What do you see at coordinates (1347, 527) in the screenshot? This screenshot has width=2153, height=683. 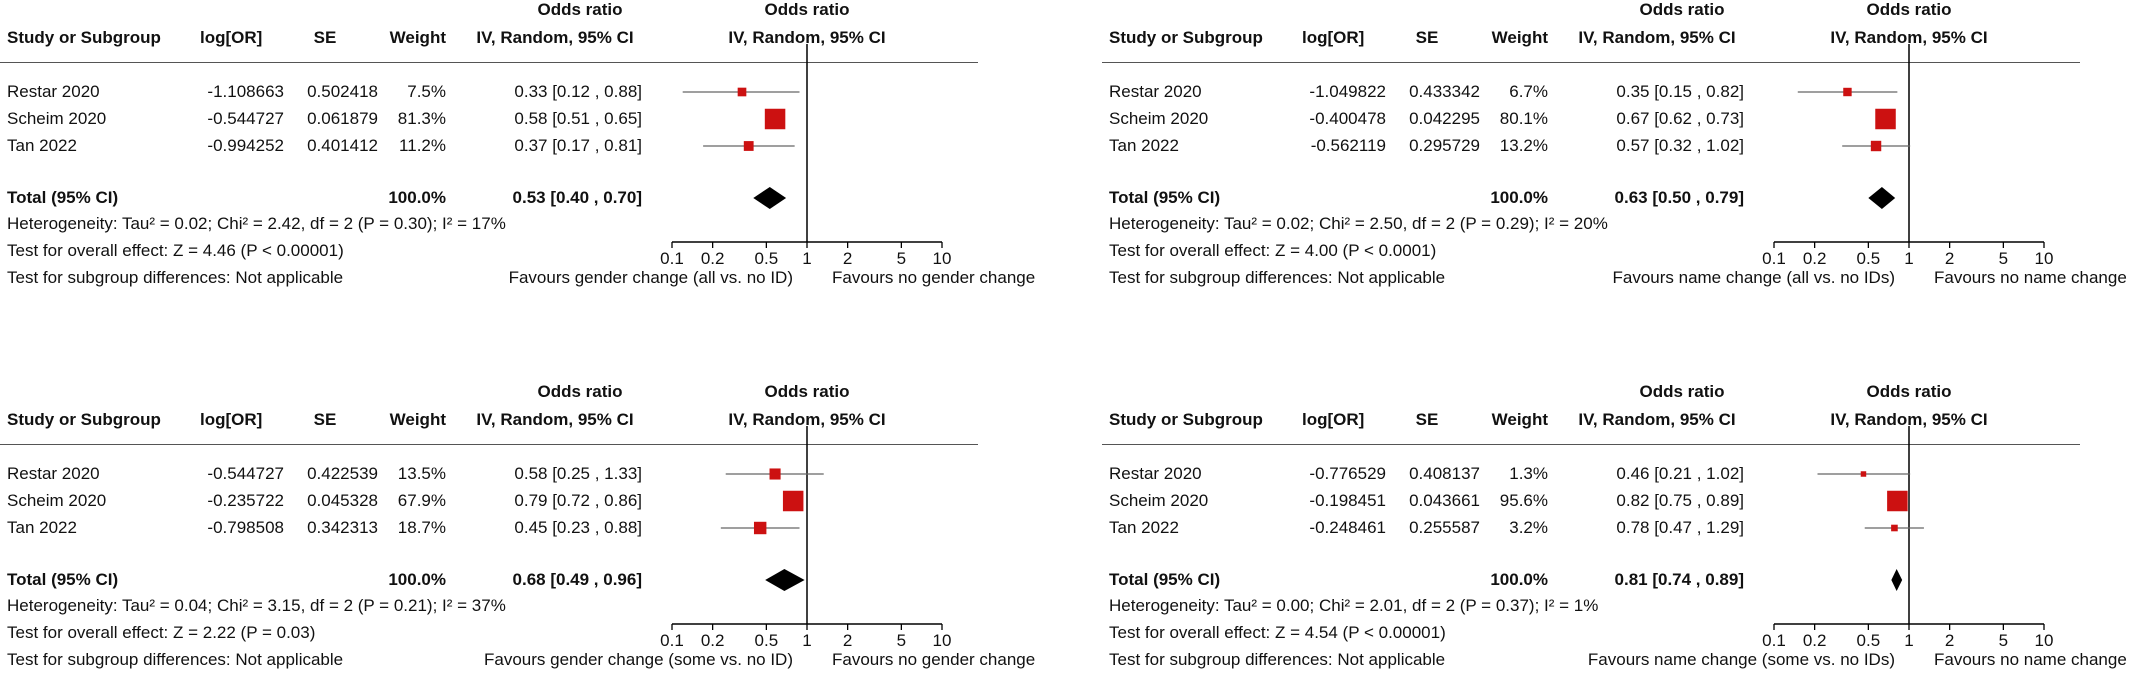 I see `study-logor: -0.248461` at bounding box center [1347, 527].